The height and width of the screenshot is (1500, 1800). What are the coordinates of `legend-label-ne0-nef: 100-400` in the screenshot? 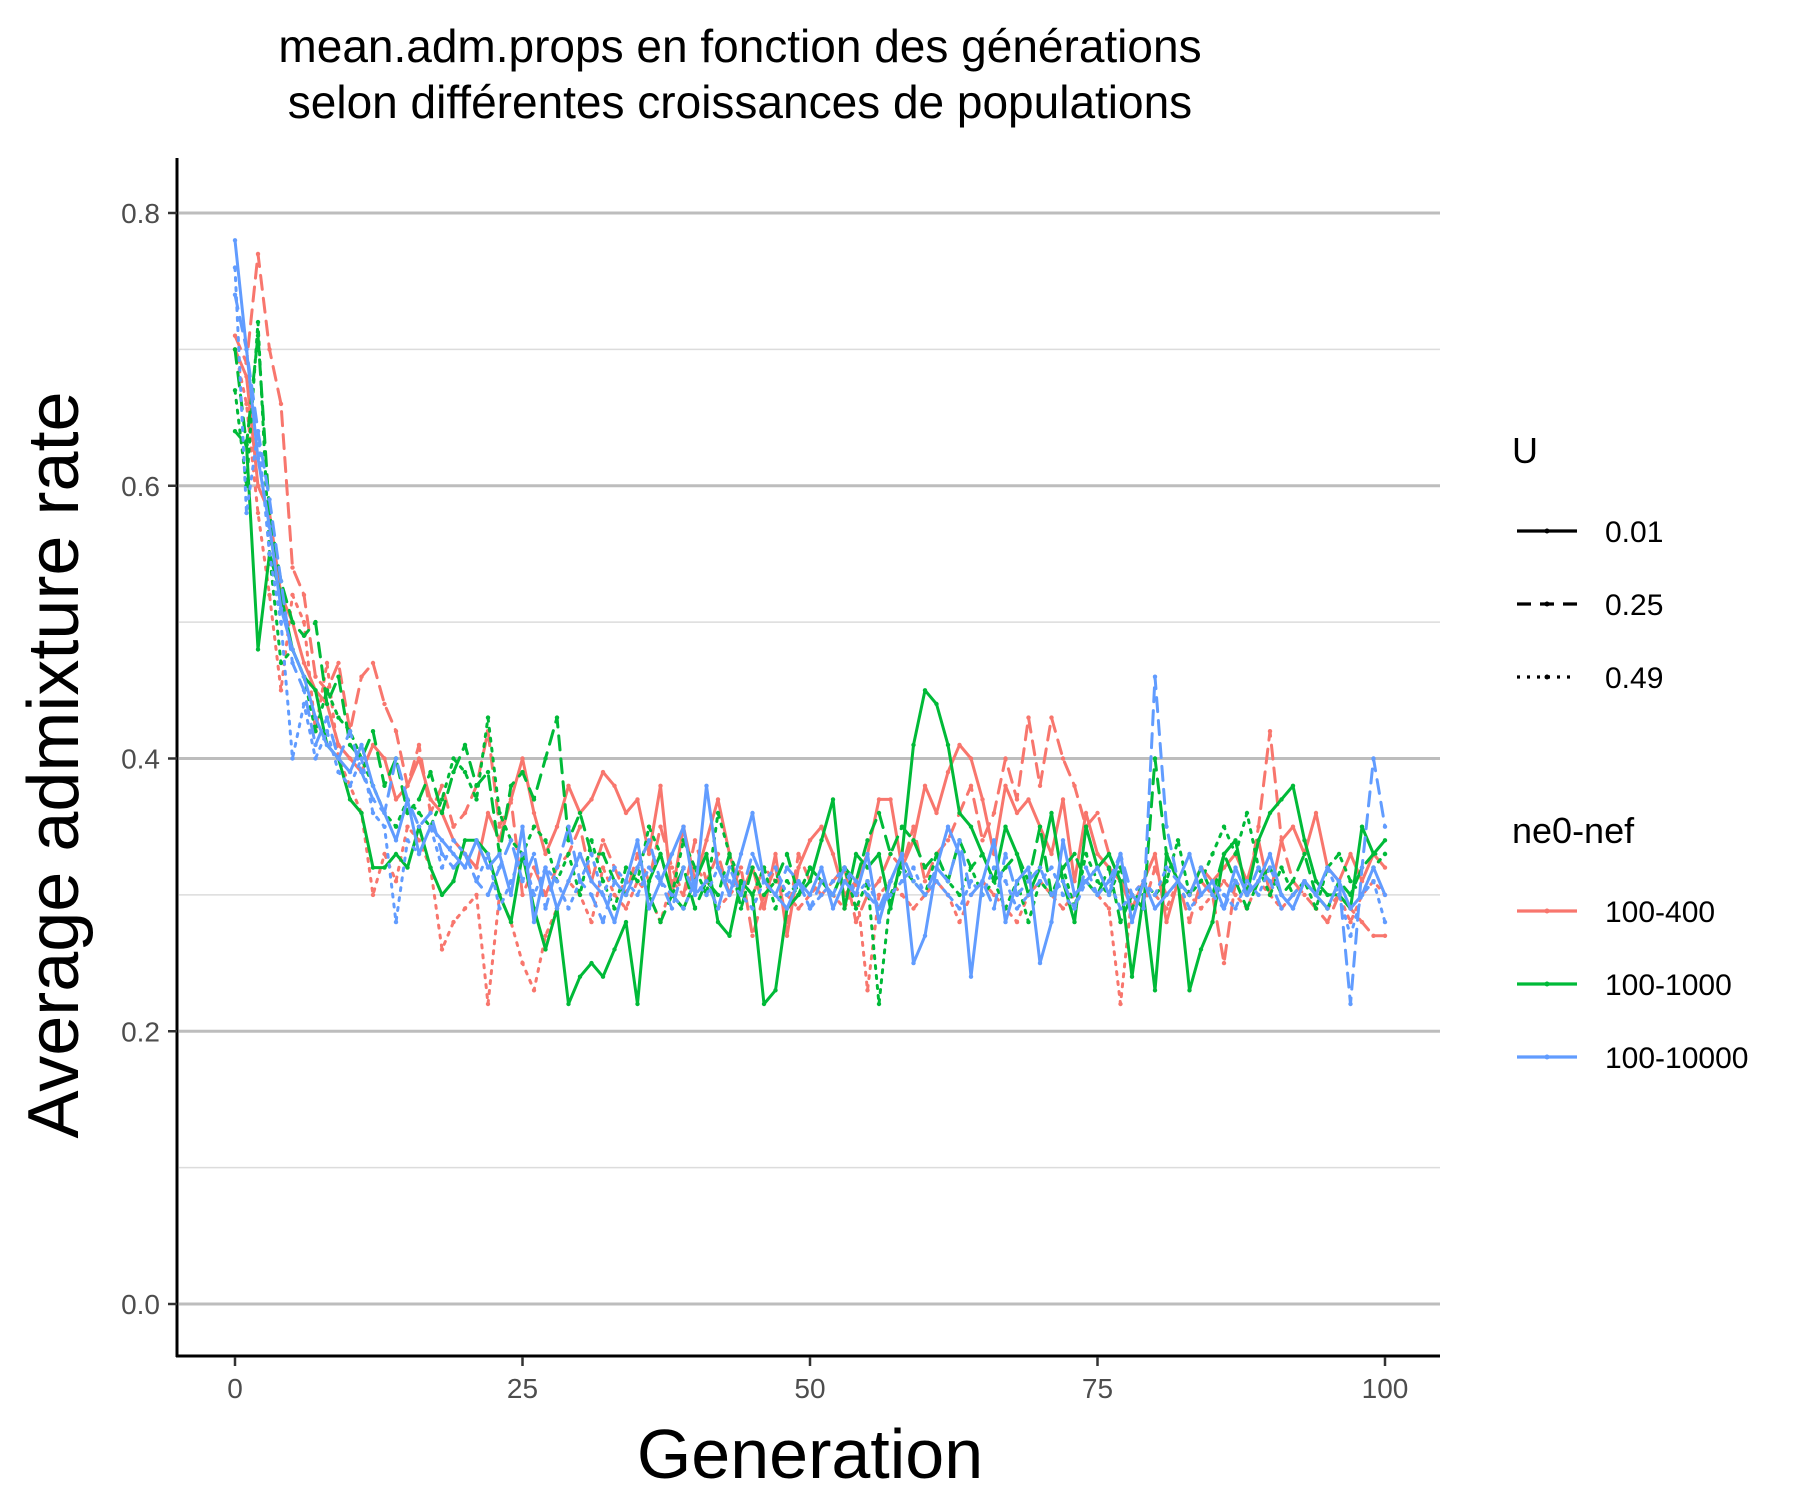 It's located at (1660, 912).